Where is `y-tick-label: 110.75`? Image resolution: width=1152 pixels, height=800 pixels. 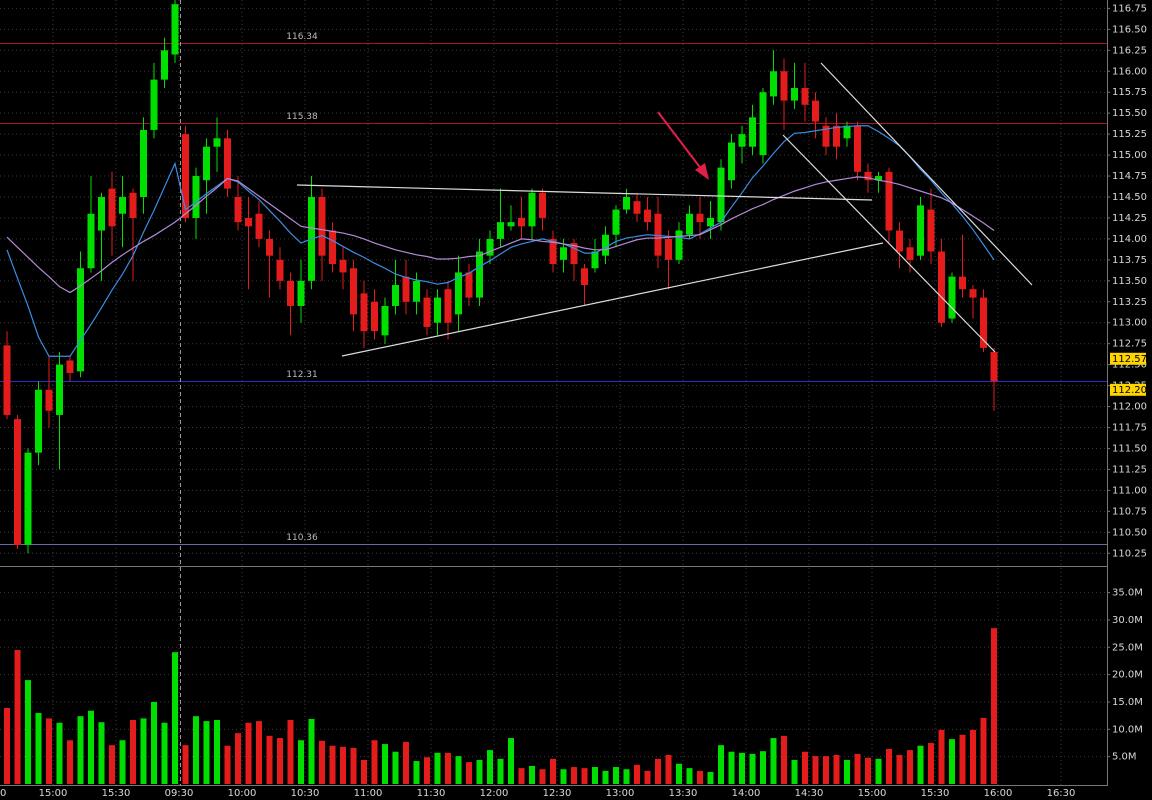 y-tick-label: 110.75 is located at coordinates (1129, 511).